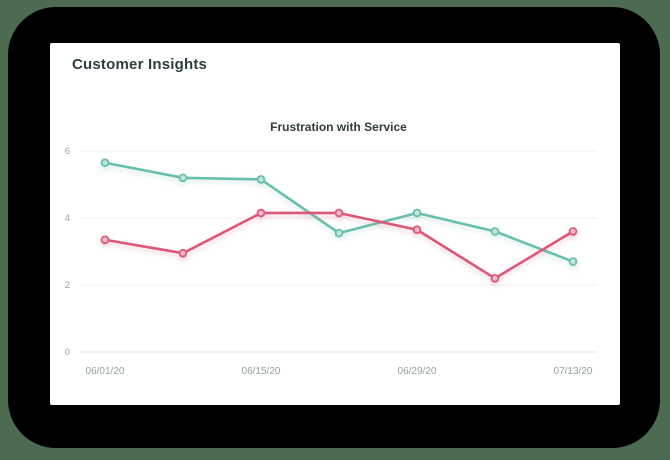 Image resolution: width=670 pixels, height=460 pixels. I want to click on y-tick-label: 4, so click(67, 218).